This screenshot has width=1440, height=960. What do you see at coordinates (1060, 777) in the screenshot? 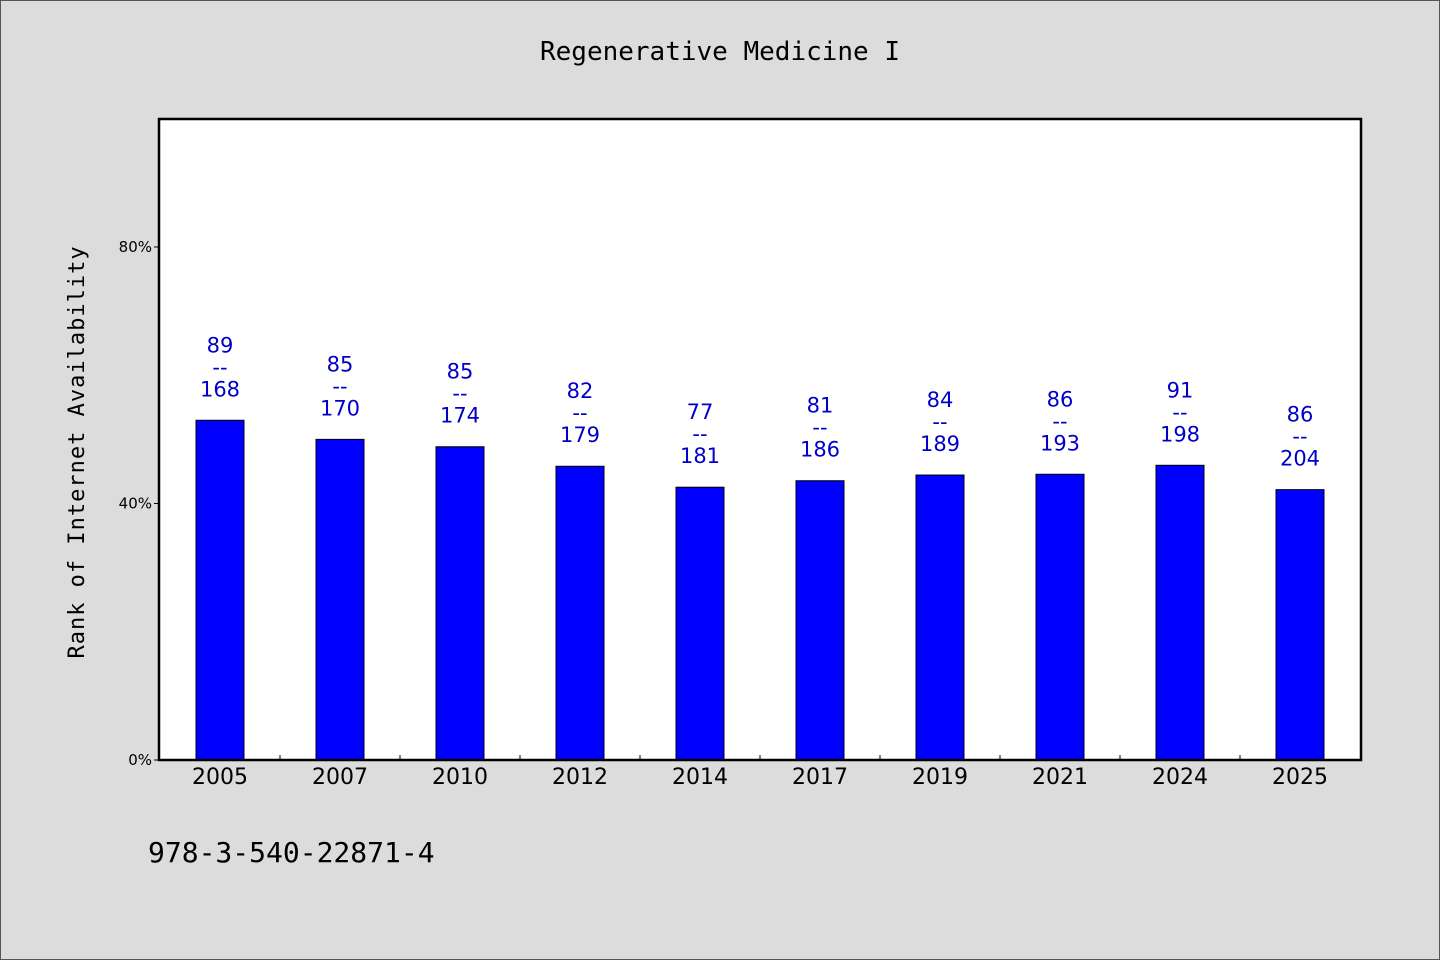
I see `x-tick-label: 2021` at bounding box center [1060, 777].